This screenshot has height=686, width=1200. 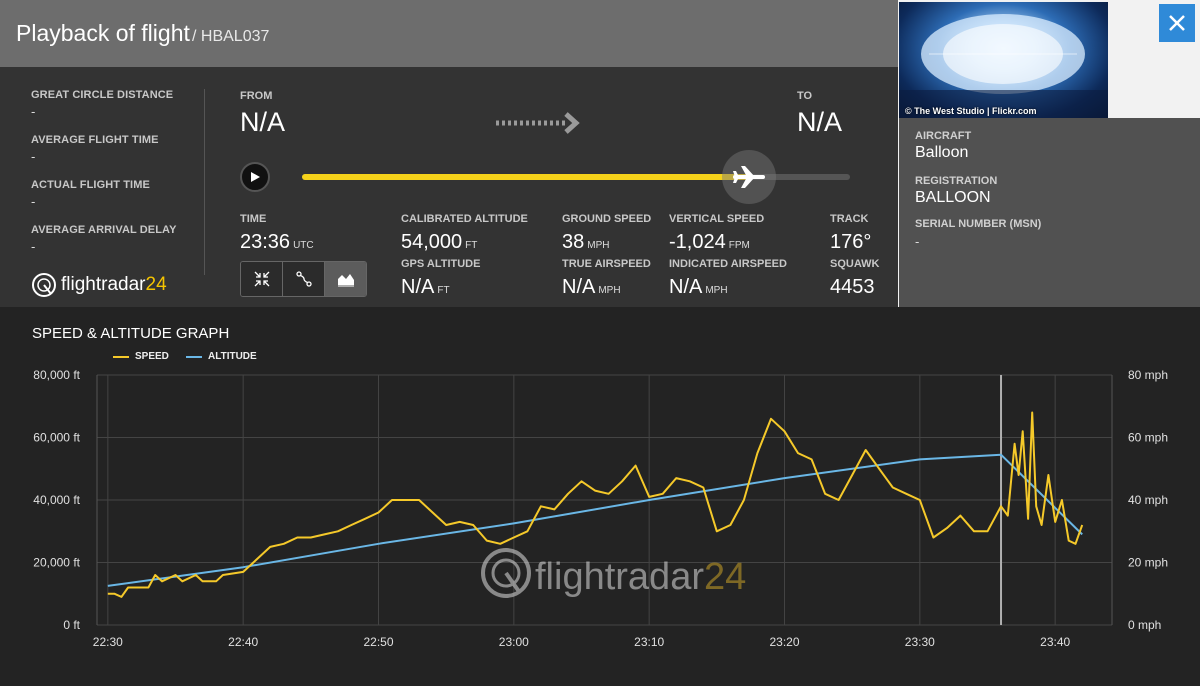 I want to click on airplane-icon, so click(x=749, y=177).